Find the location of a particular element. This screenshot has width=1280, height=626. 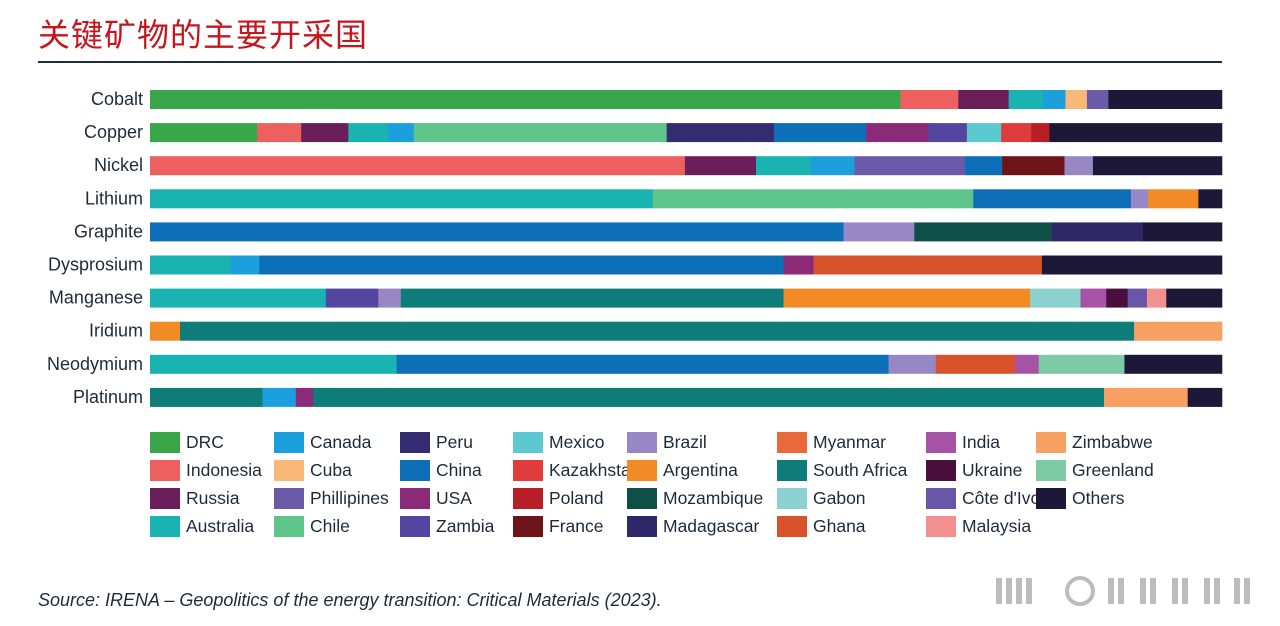

legend-item-myanmar: Myanmar is located at coordinates (851, 442).